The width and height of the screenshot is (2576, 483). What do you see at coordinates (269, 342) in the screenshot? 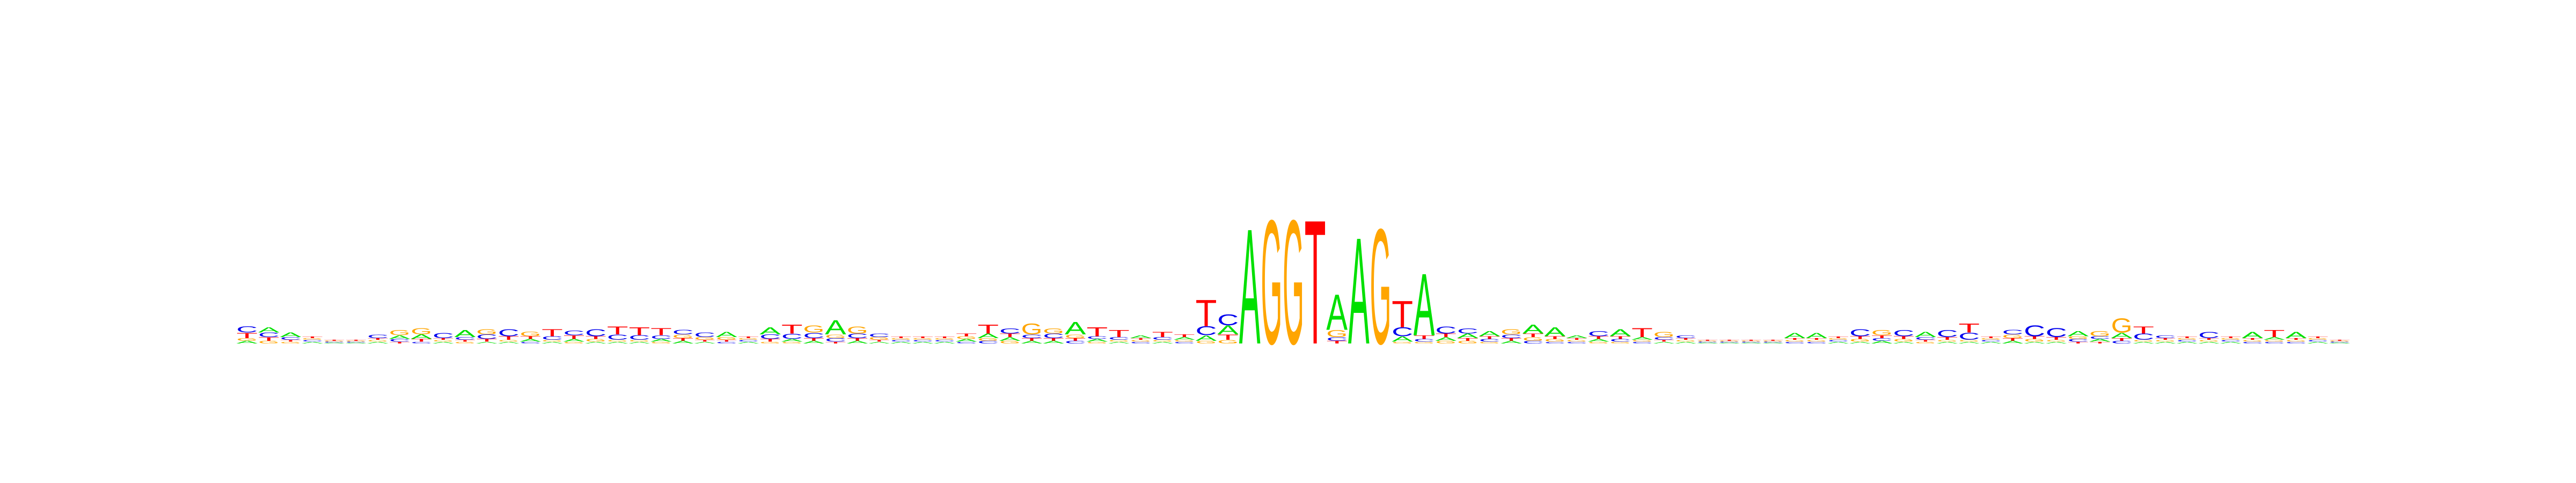
I see `logo-letter-g-pos-2: G` at bounding box center [269, 342].